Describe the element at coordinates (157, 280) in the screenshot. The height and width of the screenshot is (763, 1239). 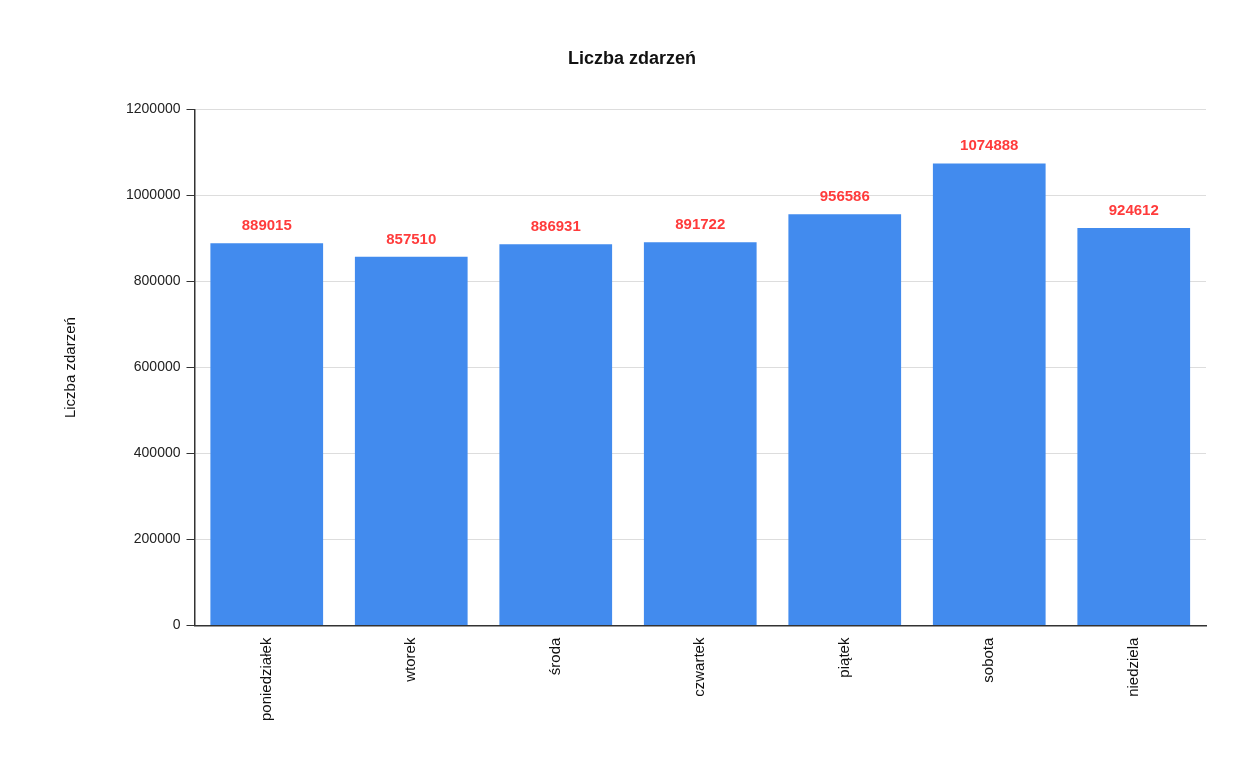
I see `y-tick-label: 800000` at that location.